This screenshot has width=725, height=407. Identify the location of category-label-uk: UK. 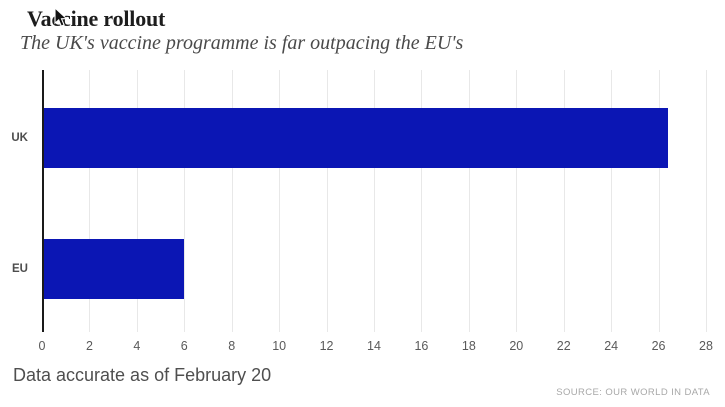
(19, 137).